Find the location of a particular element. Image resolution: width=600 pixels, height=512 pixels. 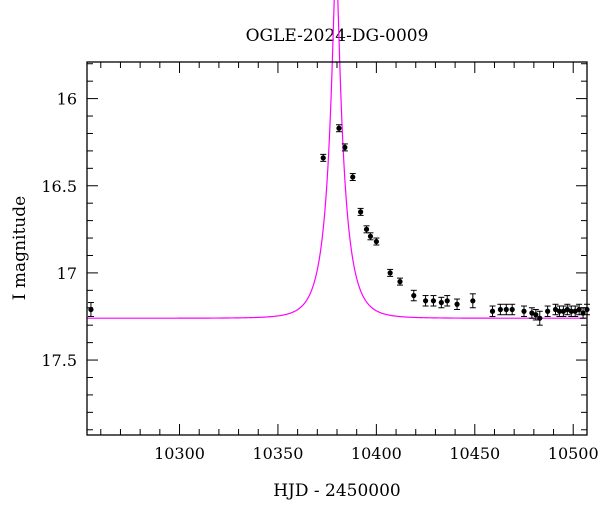

x-tick-label: 10350 is located at coordinates (277, 453).